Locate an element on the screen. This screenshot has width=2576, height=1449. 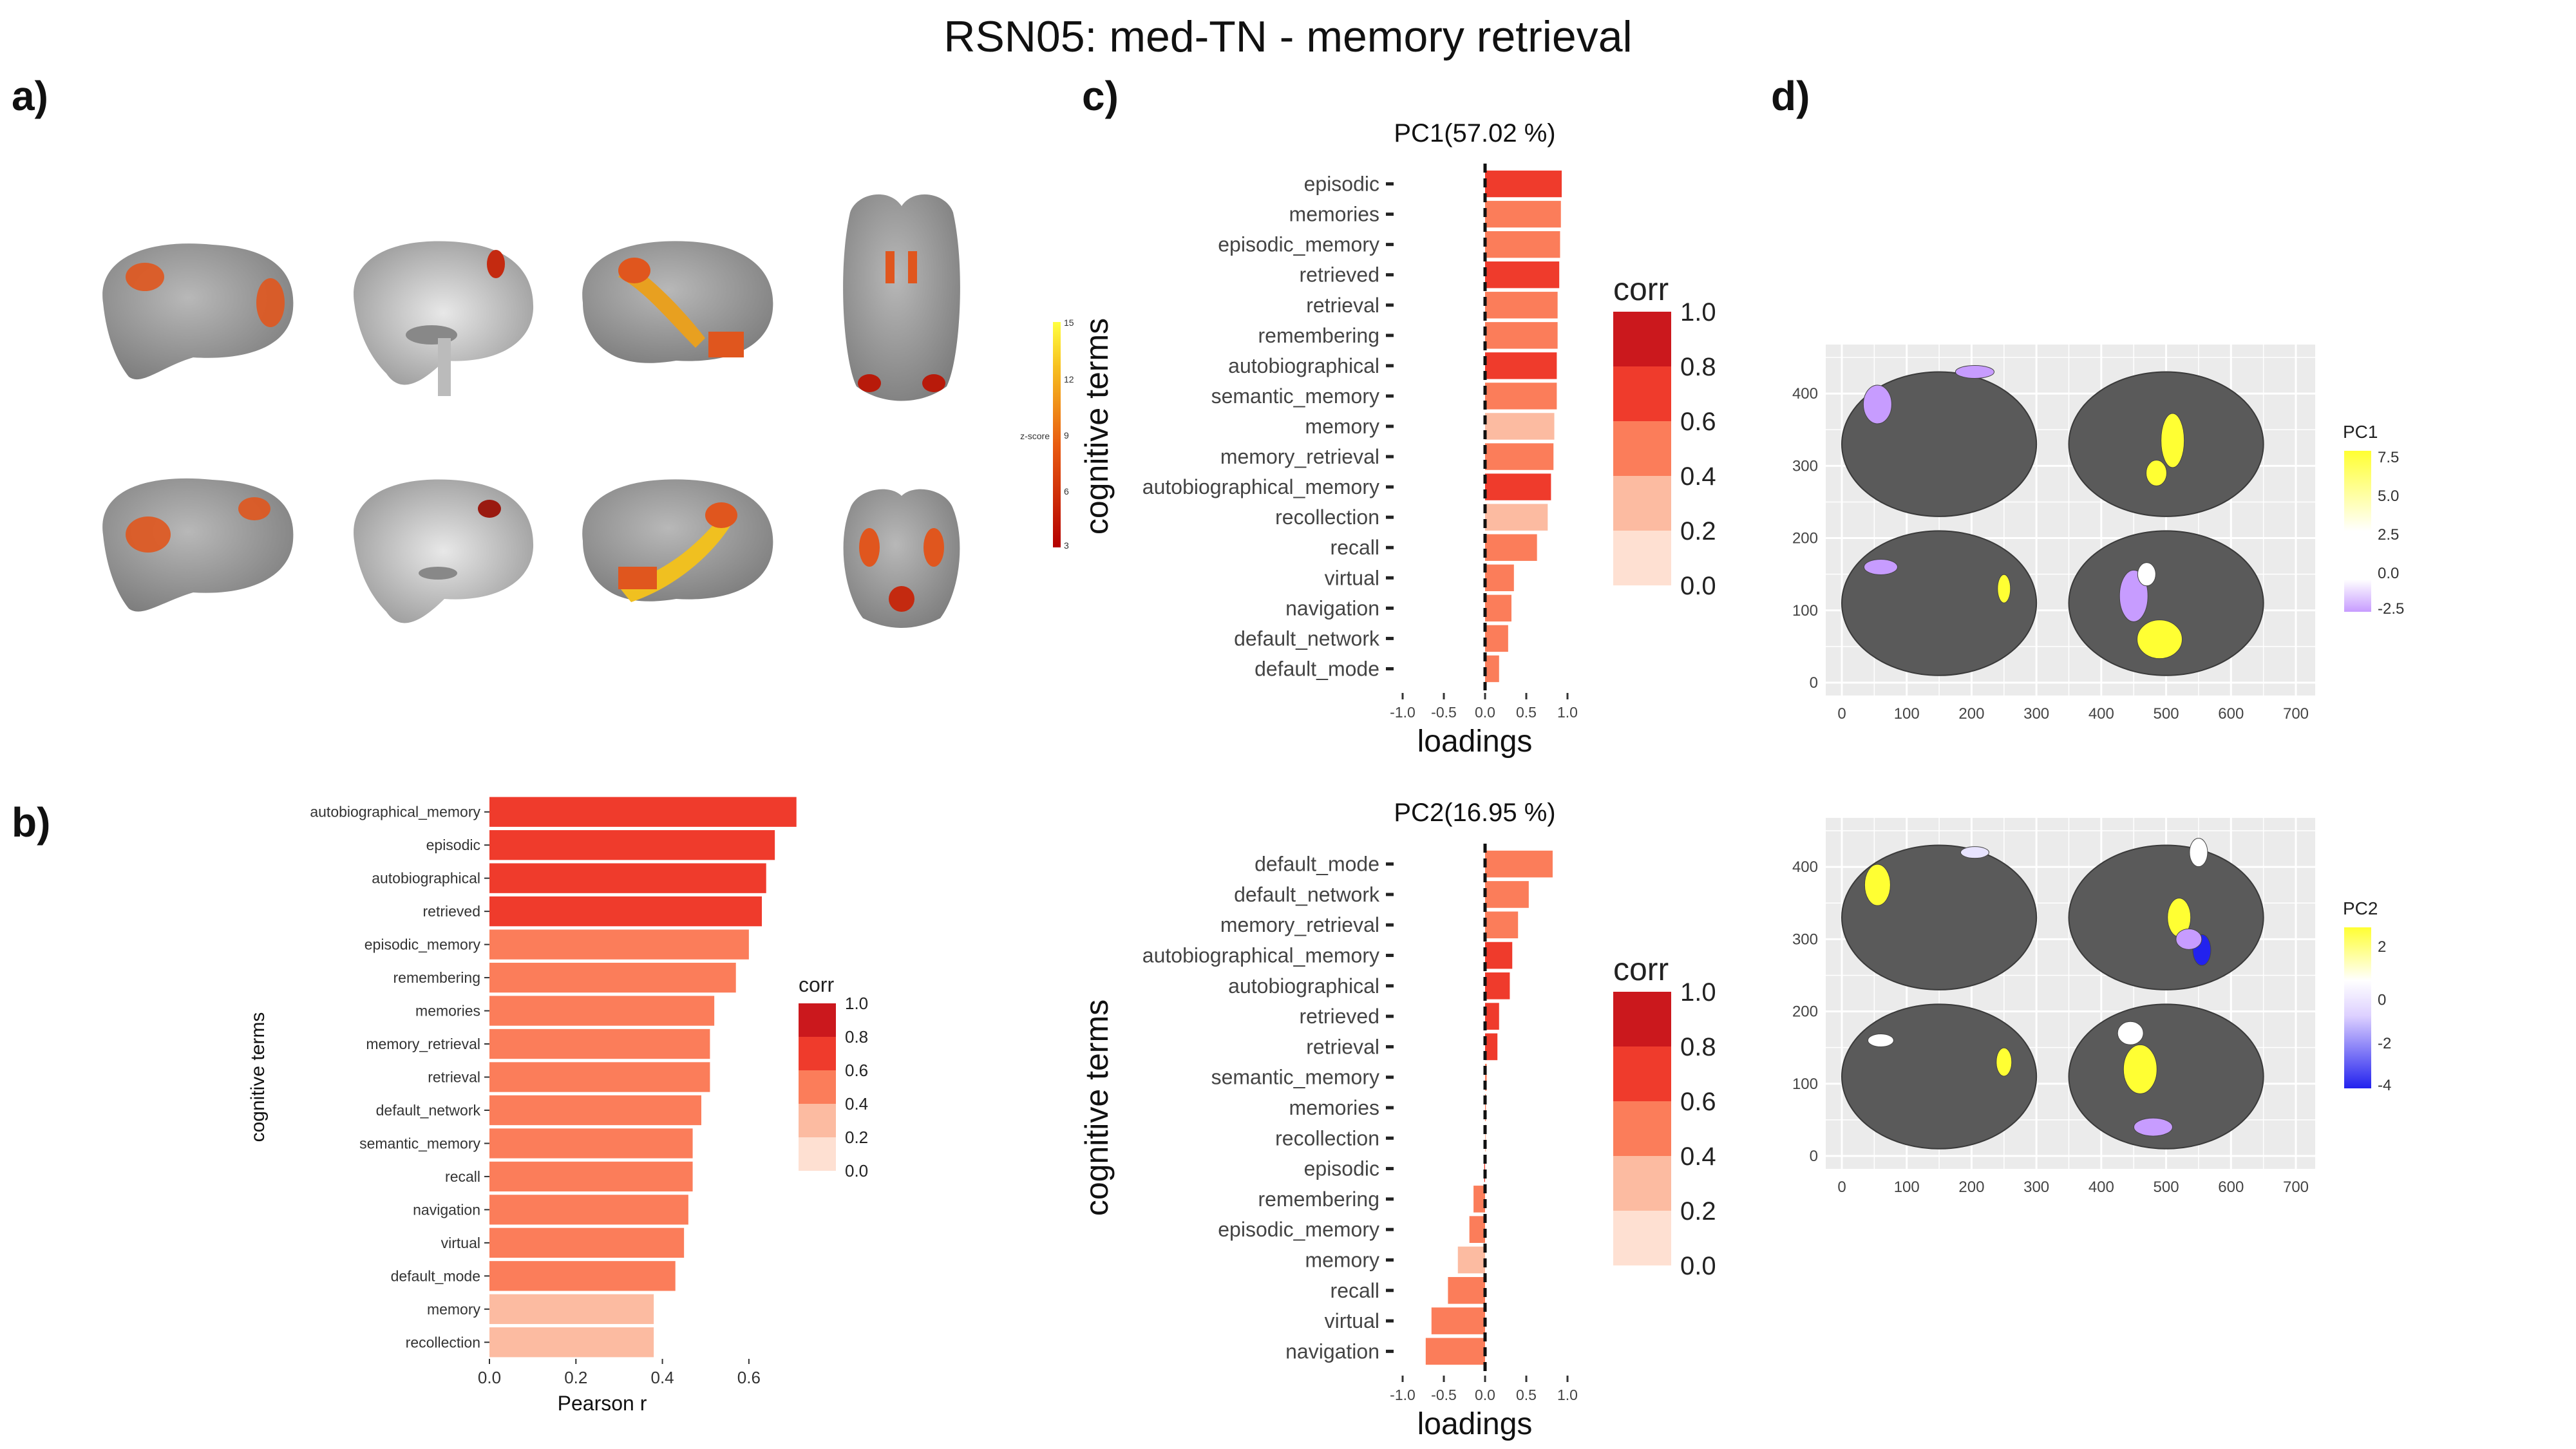
legend-title: PC2 is located at coordinates (2361, 908).